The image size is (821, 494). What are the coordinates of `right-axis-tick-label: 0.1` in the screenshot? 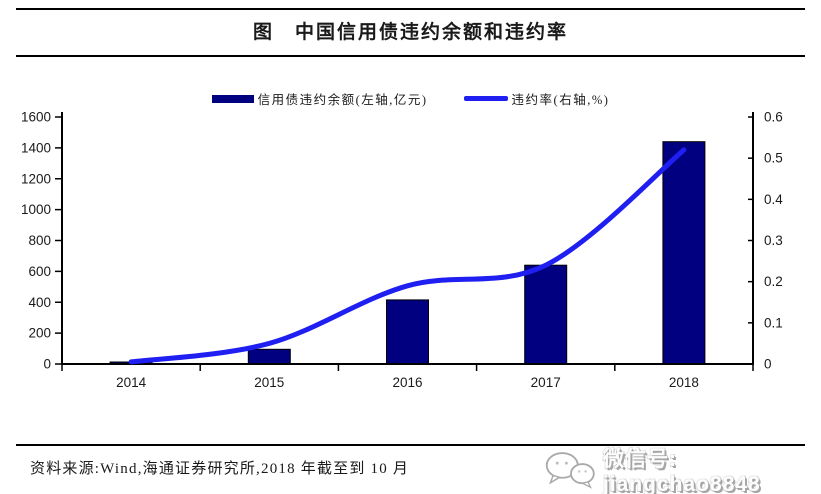 It's located at (773, 322).